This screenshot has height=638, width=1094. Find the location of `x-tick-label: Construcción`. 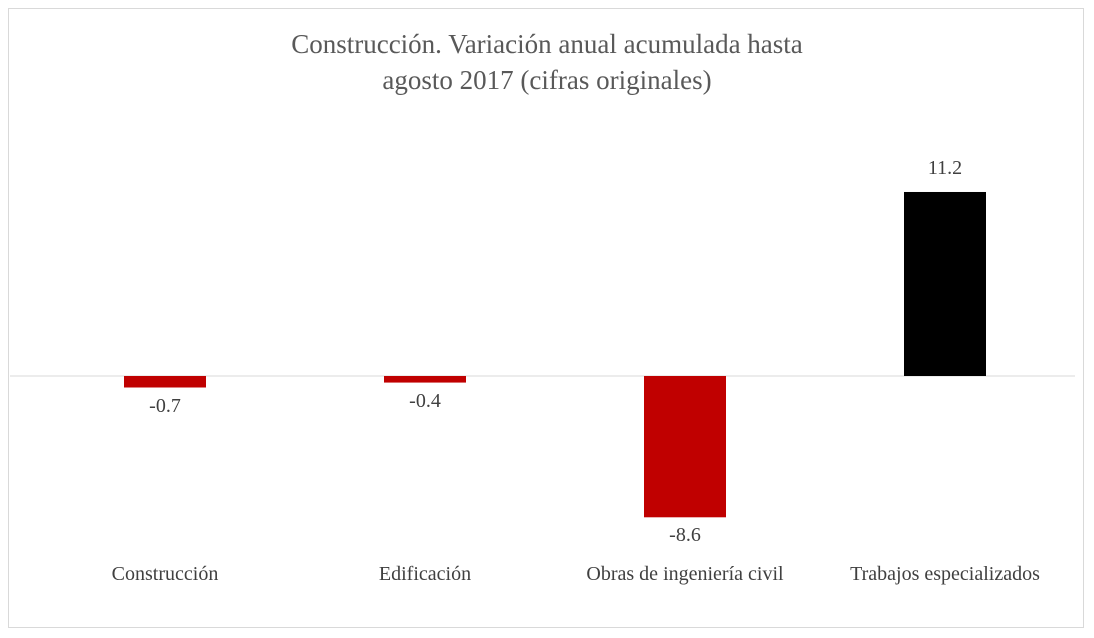

x-tick-label: Construcción is located at coordinates (165, 574).